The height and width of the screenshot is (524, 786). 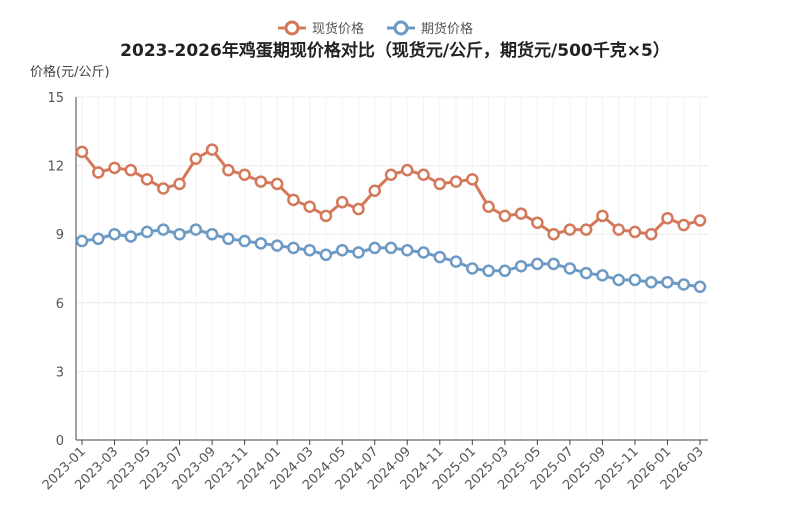 What do you see at coordinates (447, 29) in the screenshot?
I see `legend-label-futures: 期货价格` at bounding box center [447, 29].